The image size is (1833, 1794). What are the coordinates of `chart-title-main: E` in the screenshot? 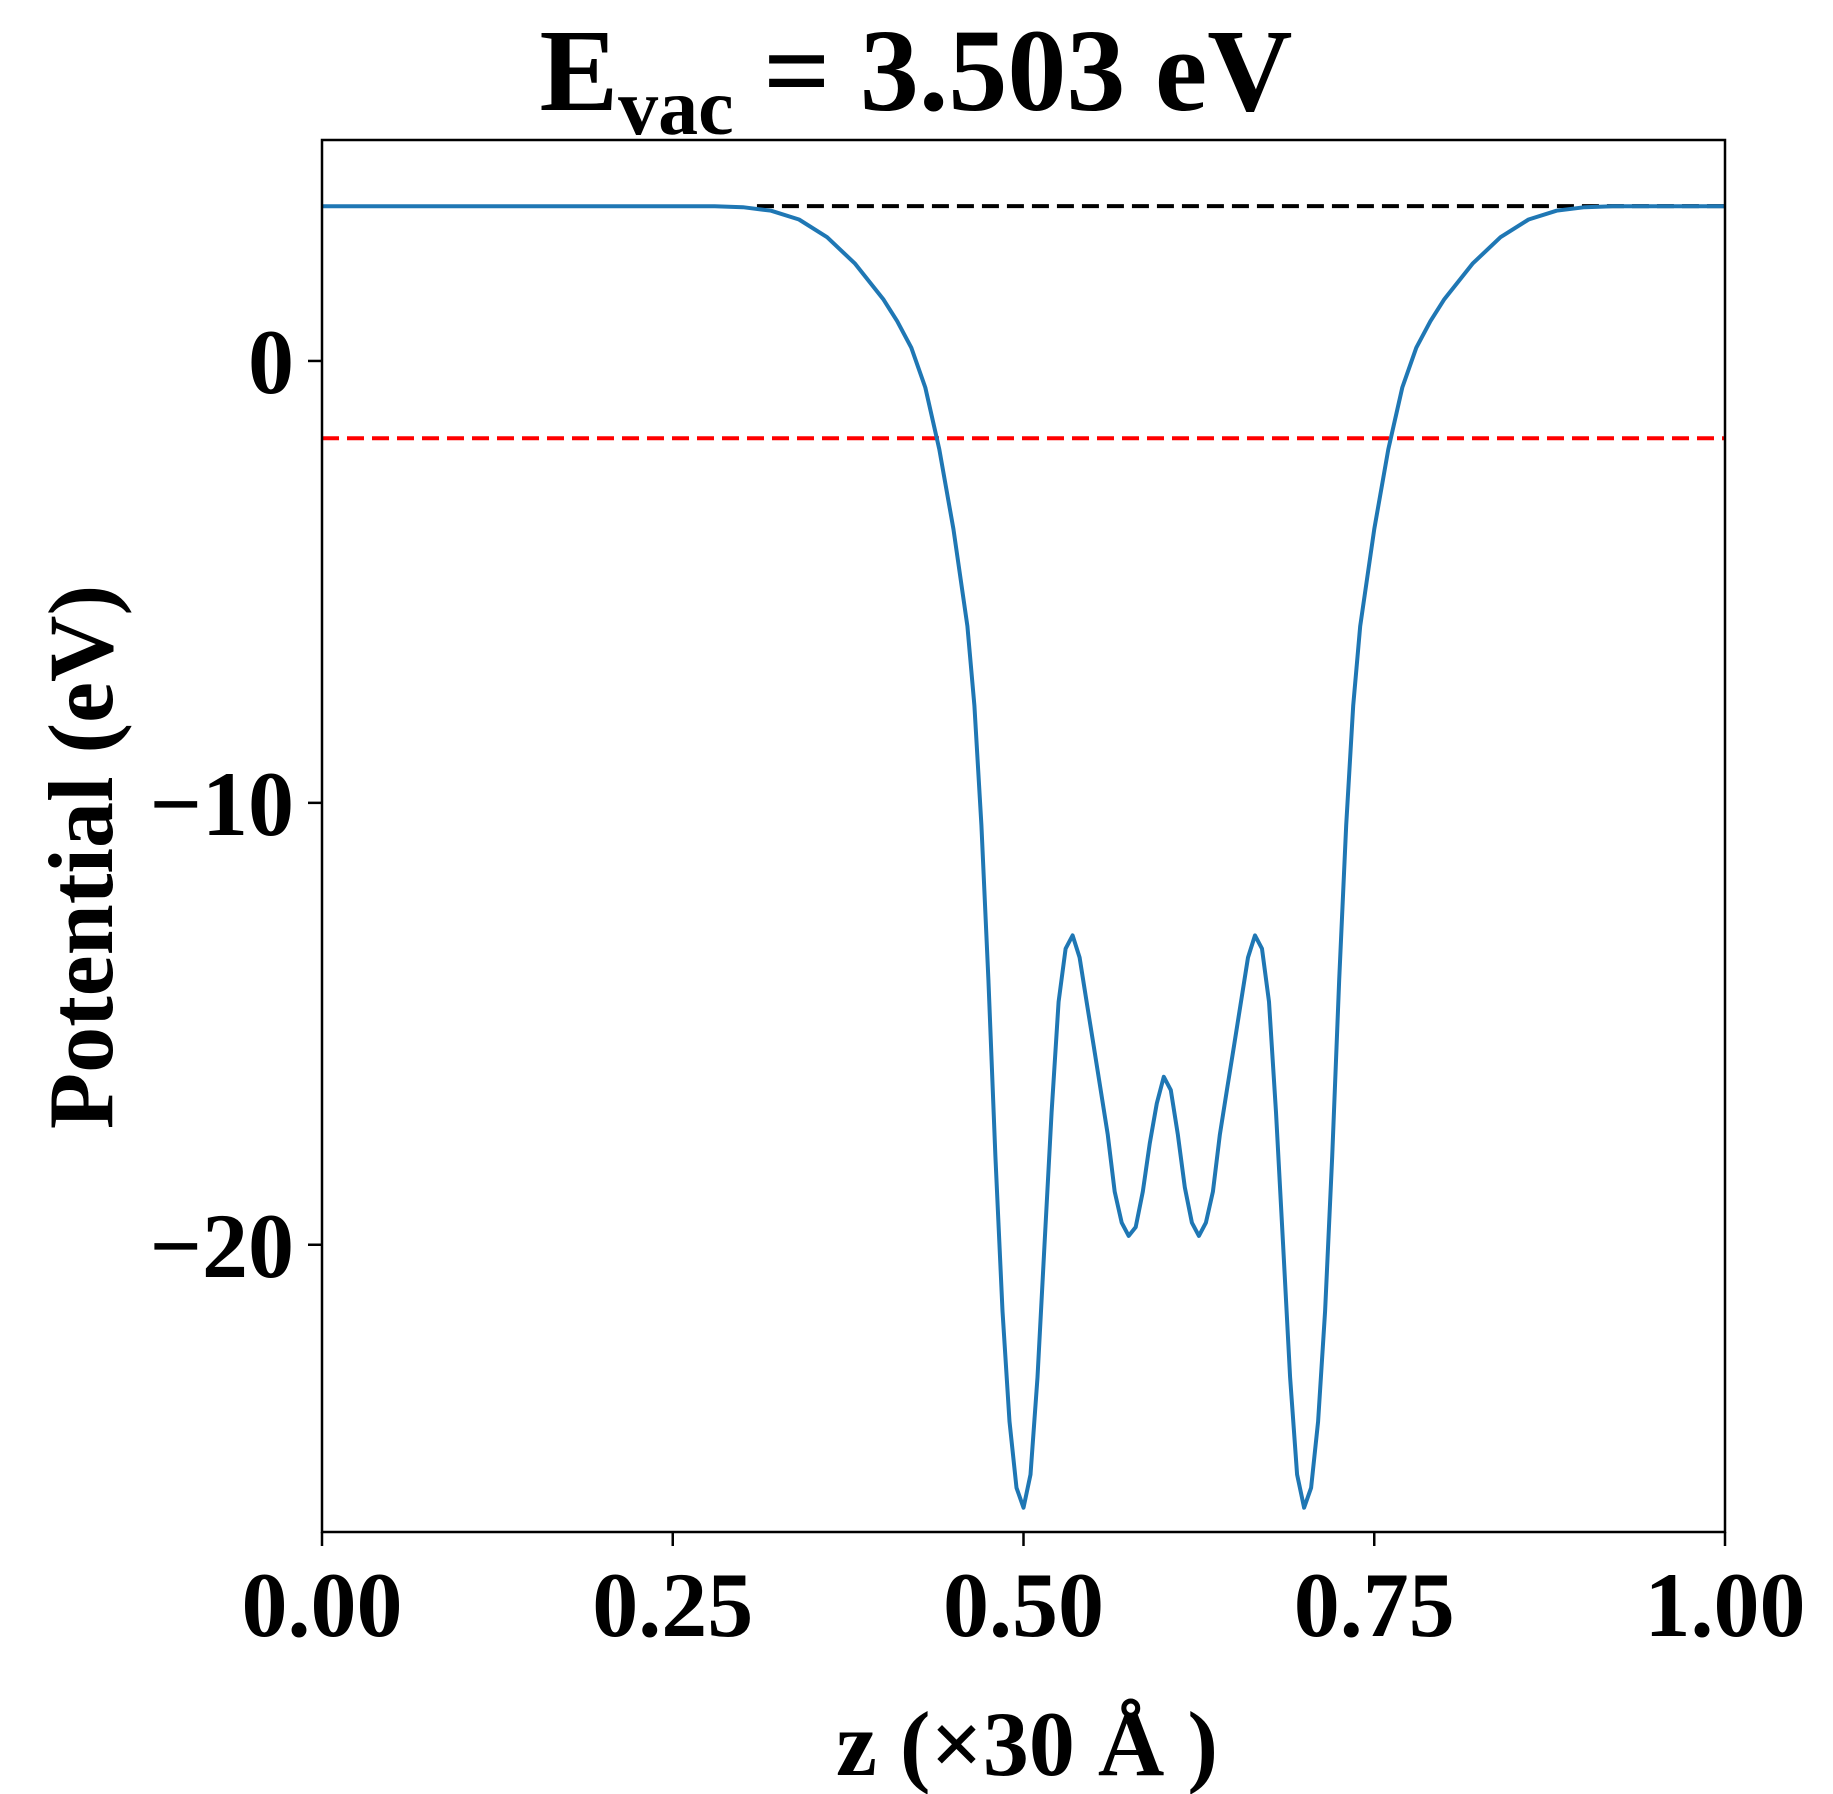 It's located at (578, 70).